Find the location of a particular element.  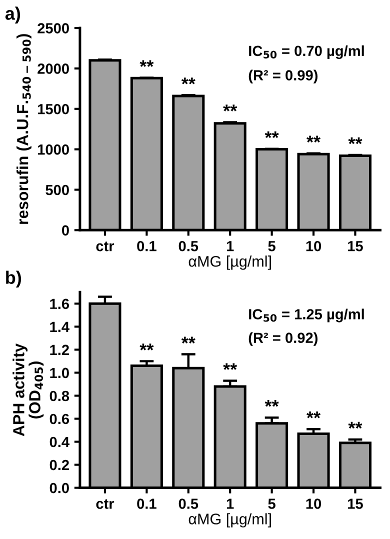

chart-title: a) is located at coordinates (12, 15).